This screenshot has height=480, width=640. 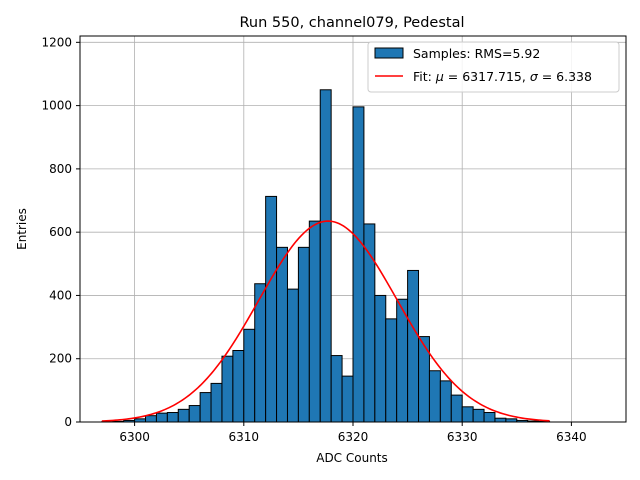 I want to click on x-tick-label: 6330, so click(x=462, y=437).